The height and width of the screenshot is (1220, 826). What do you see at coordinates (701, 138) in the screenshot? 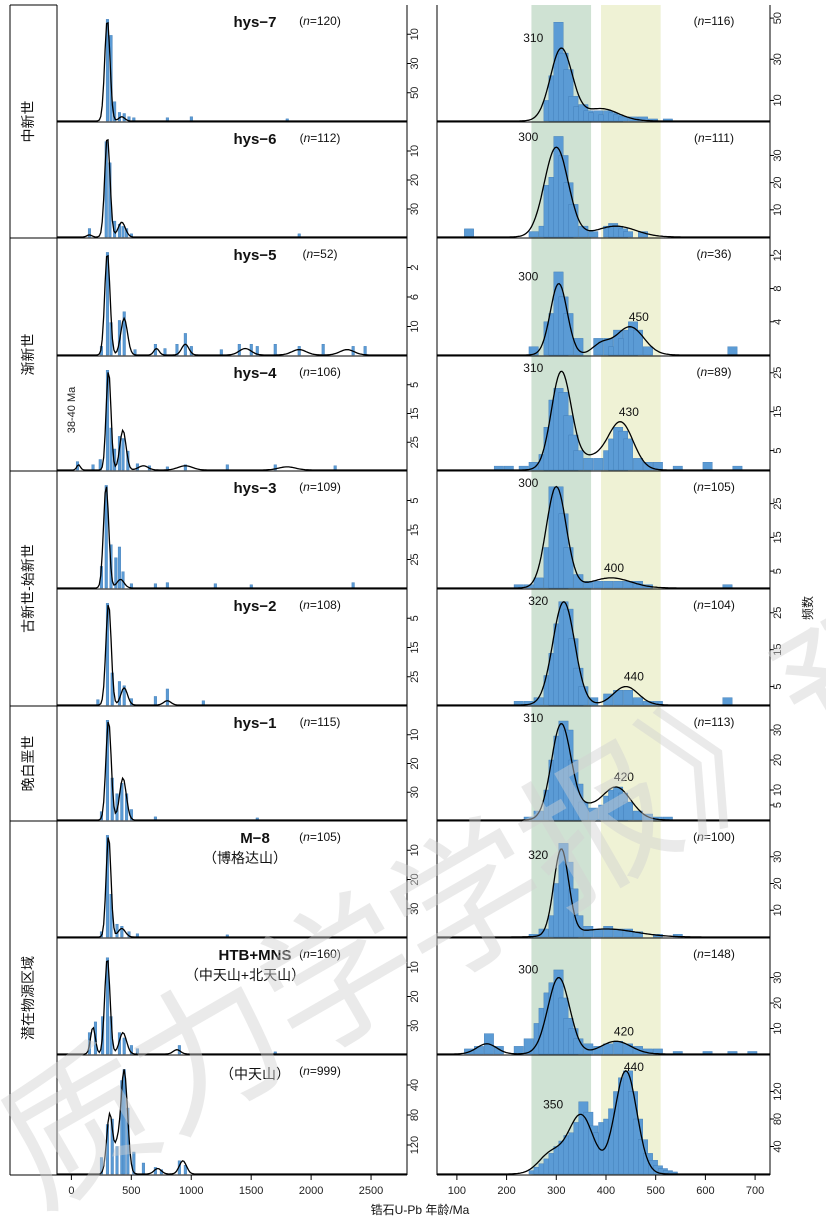
I see `right-count-n-1: n` at bounding box center [701, 138].